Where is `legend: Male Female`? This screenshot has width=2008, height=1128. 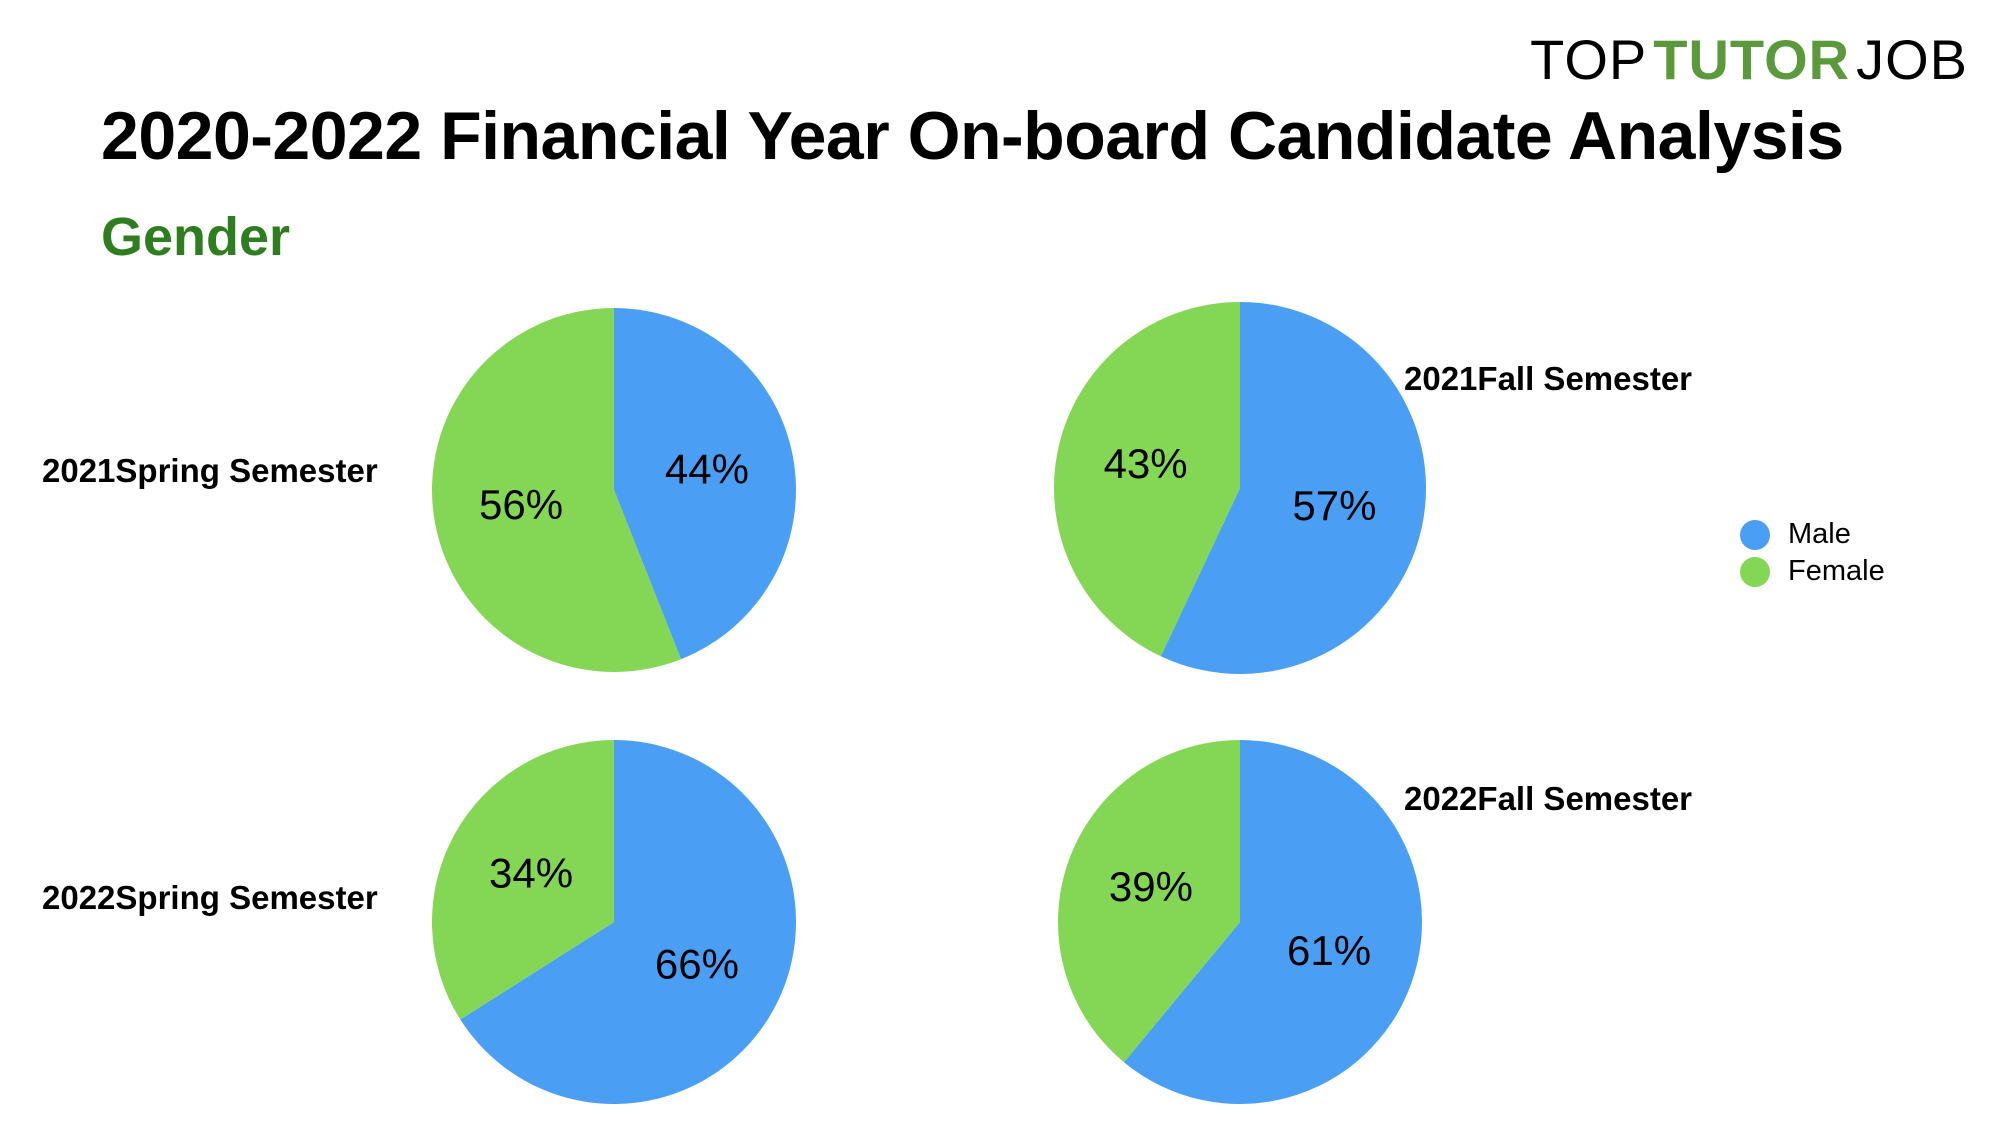
legend: Male Female is located at coordinates (1812, 553).